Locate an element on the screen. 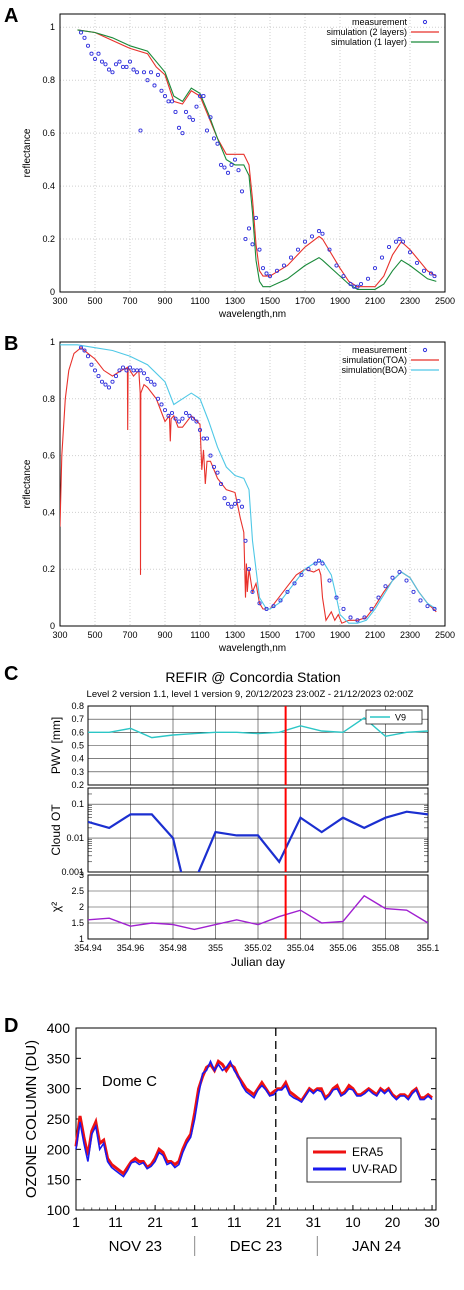 The image size is (464, 1290). x-tick-label: 20 is located at coordinates (393, 1222).